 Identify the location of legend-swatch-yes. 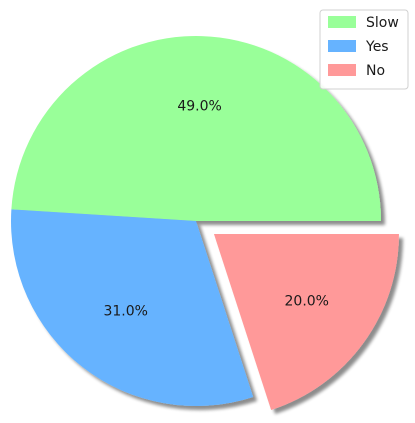
(342, 46).